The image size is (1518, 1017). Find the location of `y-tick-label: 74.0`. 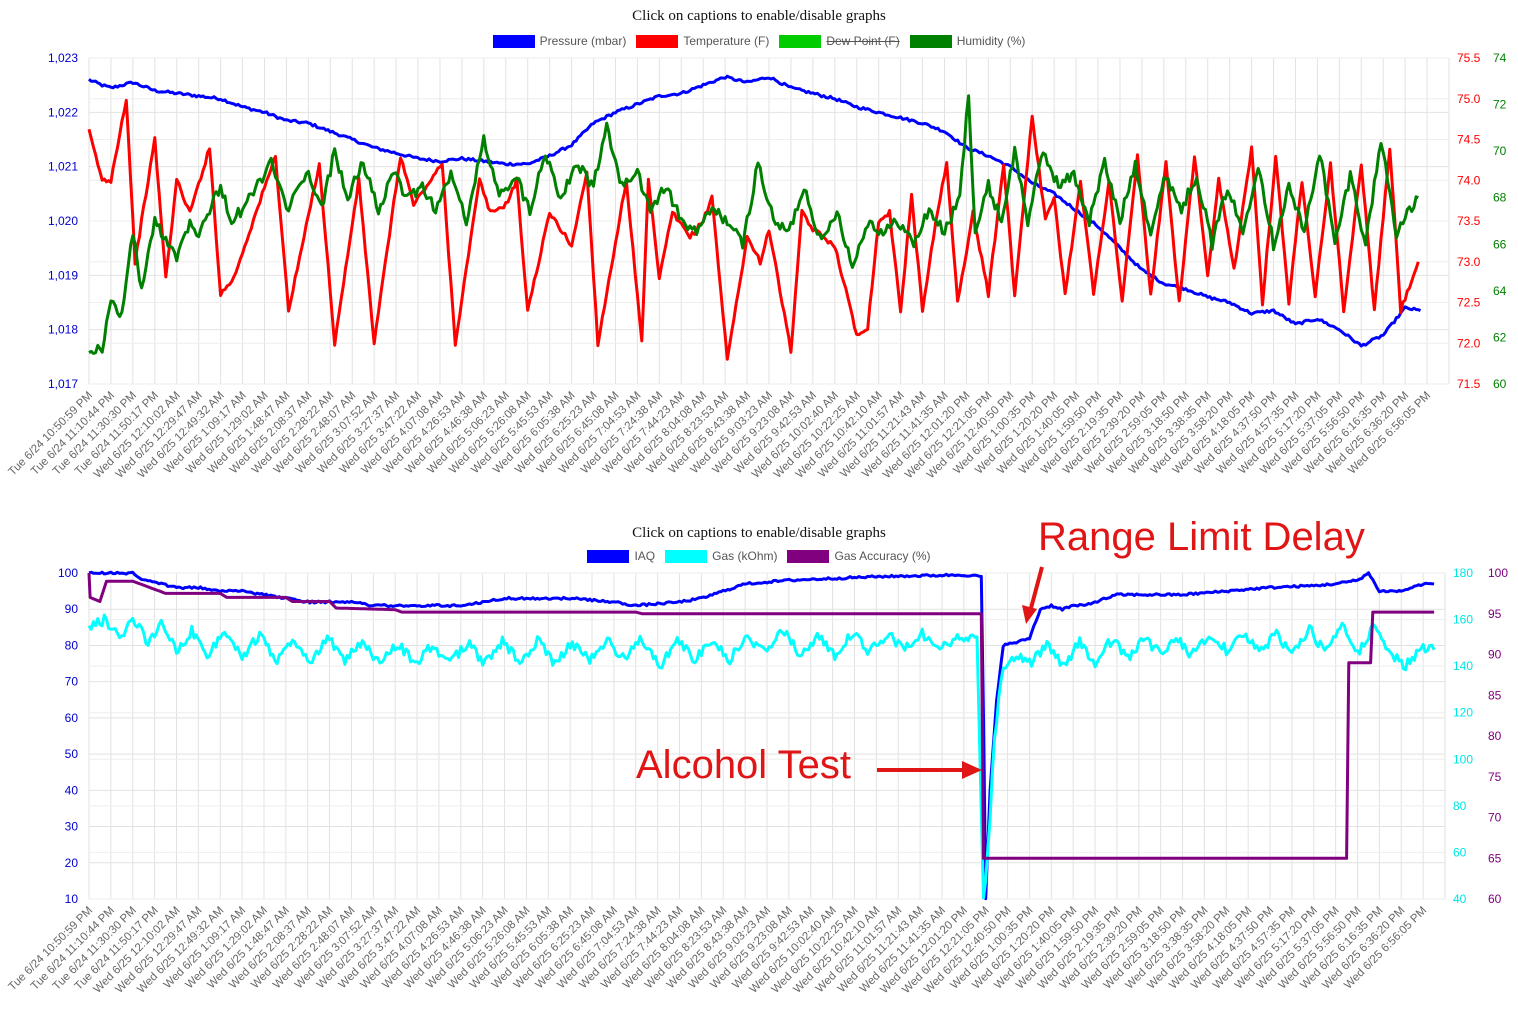

y-tick-label: 74.0 is located at coordinates (1469, 180).